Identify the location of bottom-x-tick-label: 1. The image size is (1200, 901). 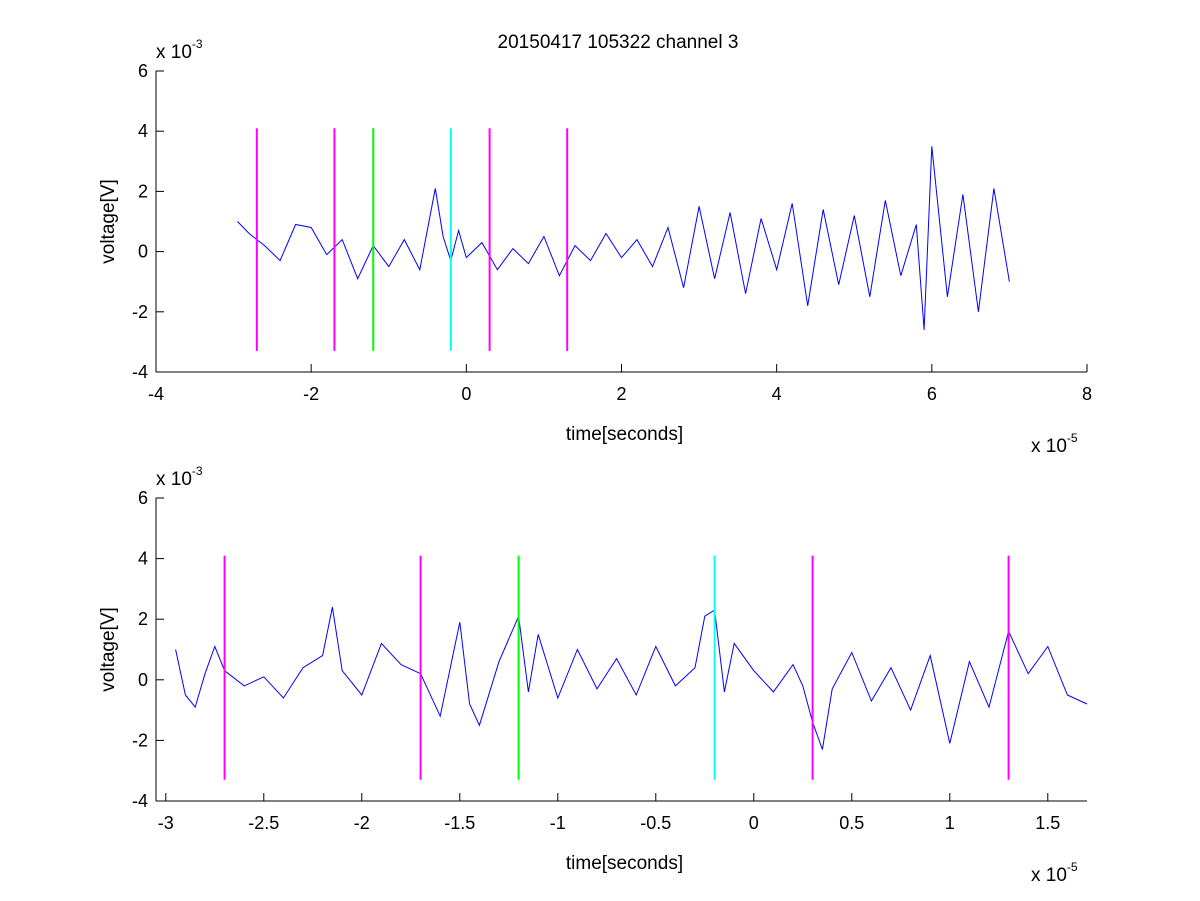
(950, 823).